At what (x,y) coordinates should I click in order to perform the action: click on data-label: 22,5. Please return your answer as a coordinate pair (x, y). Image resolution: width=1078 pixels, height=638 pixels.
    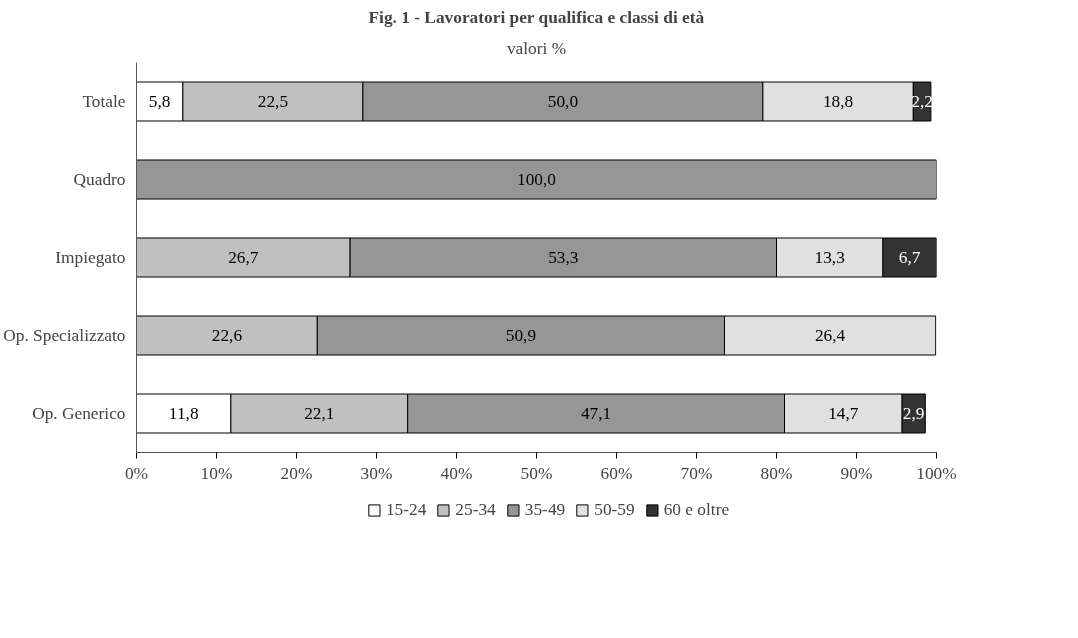
    Looking at the image, I should click on (273, 101).